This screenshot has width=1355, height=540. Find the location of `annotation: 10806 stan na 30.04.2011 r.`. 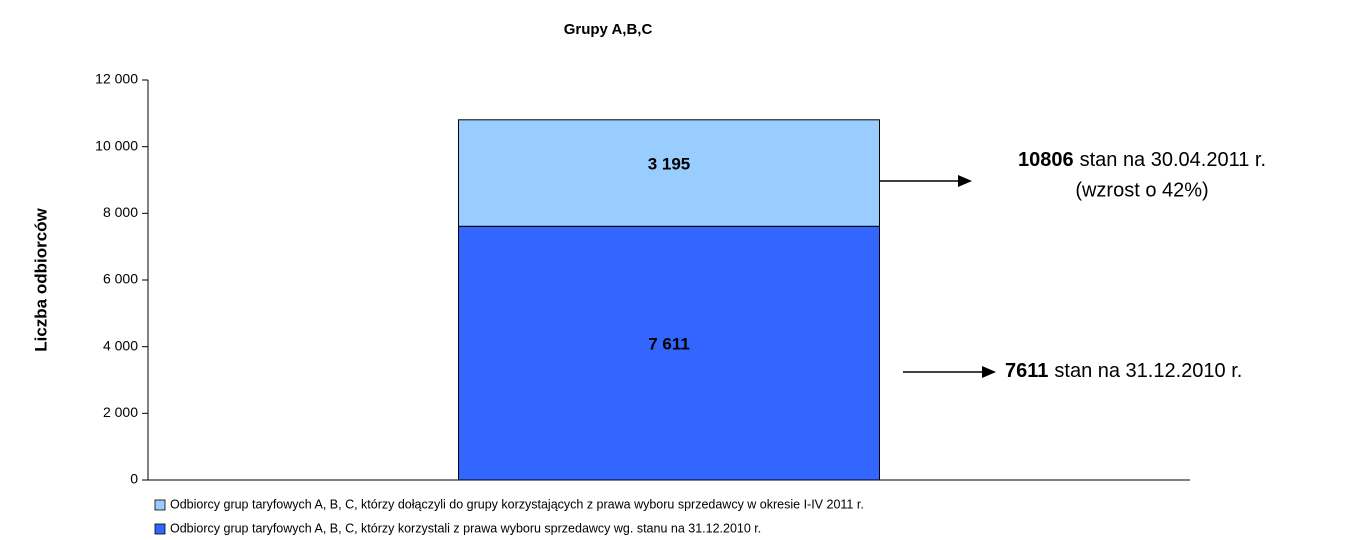

annotation: 10806 stan na 30.04.2011 r. is located at coordinates (1142, 160).